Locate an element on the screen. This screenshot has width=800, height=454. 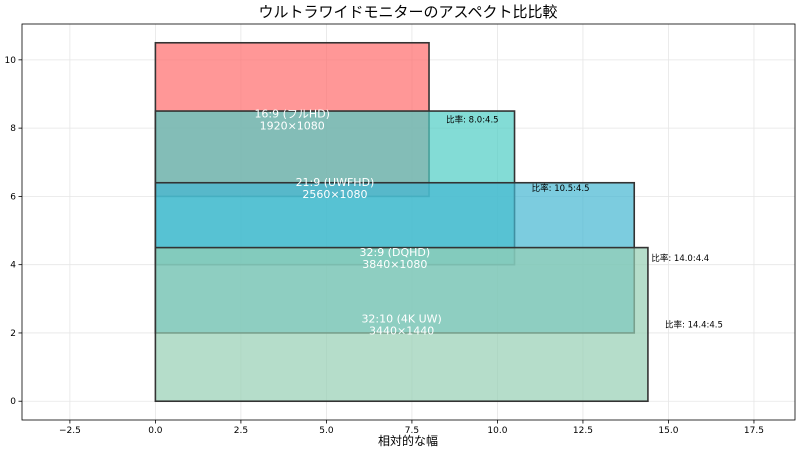
bar-name-label: 32:9 (DQHD) is located at coordinates (394, 252).